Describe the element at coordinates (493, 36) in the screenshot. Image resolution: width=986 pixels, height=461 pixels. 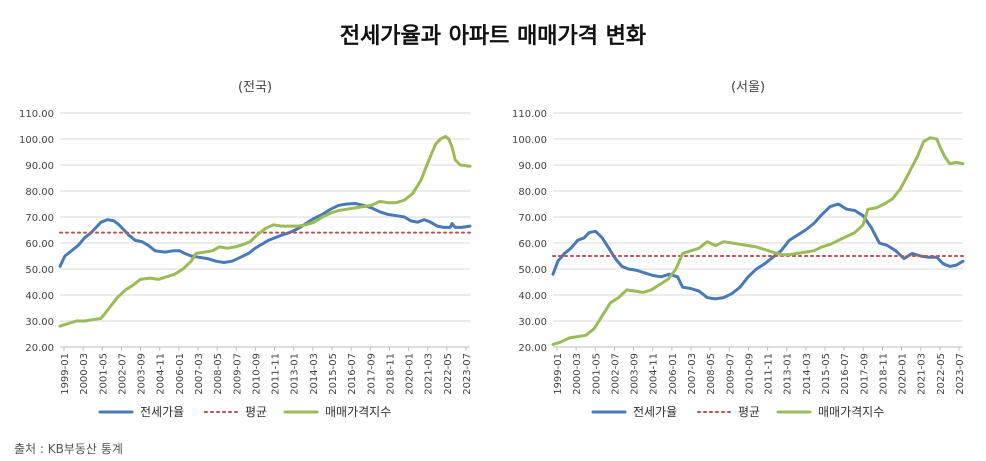
I see `chart-title: 전세가율과 아파트 매매가격 변화` at that location.